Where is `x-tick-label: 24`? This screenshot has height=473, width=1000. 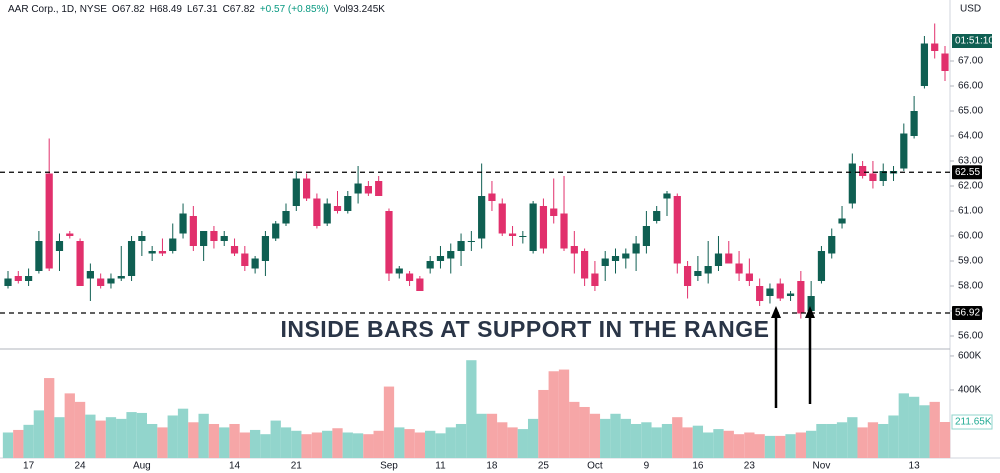 x-tick-label: 24 is located at coordinates (81, 466).